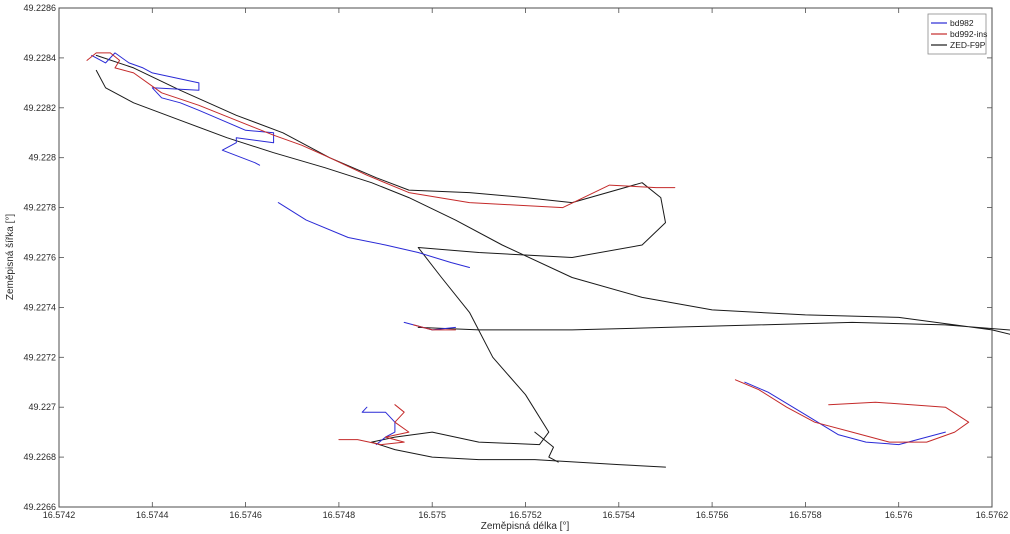  What do you see at coordinates (245, 515) in the screenshot?
I see `x-tick-label: 16.5746` at bounding box center [245, 515].